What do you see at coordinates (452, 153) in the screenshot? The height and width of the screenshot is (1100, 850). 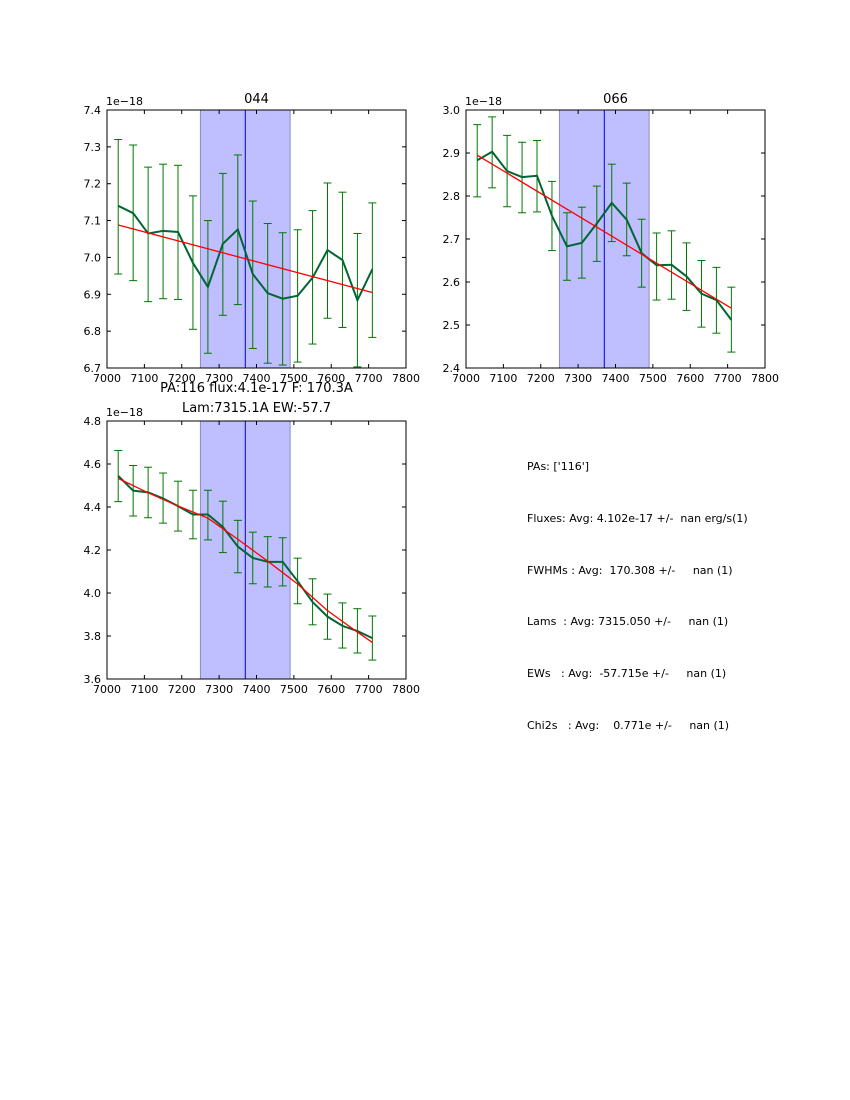 I see `y-tick-label: 2.9` at bounding box center [452, 153].